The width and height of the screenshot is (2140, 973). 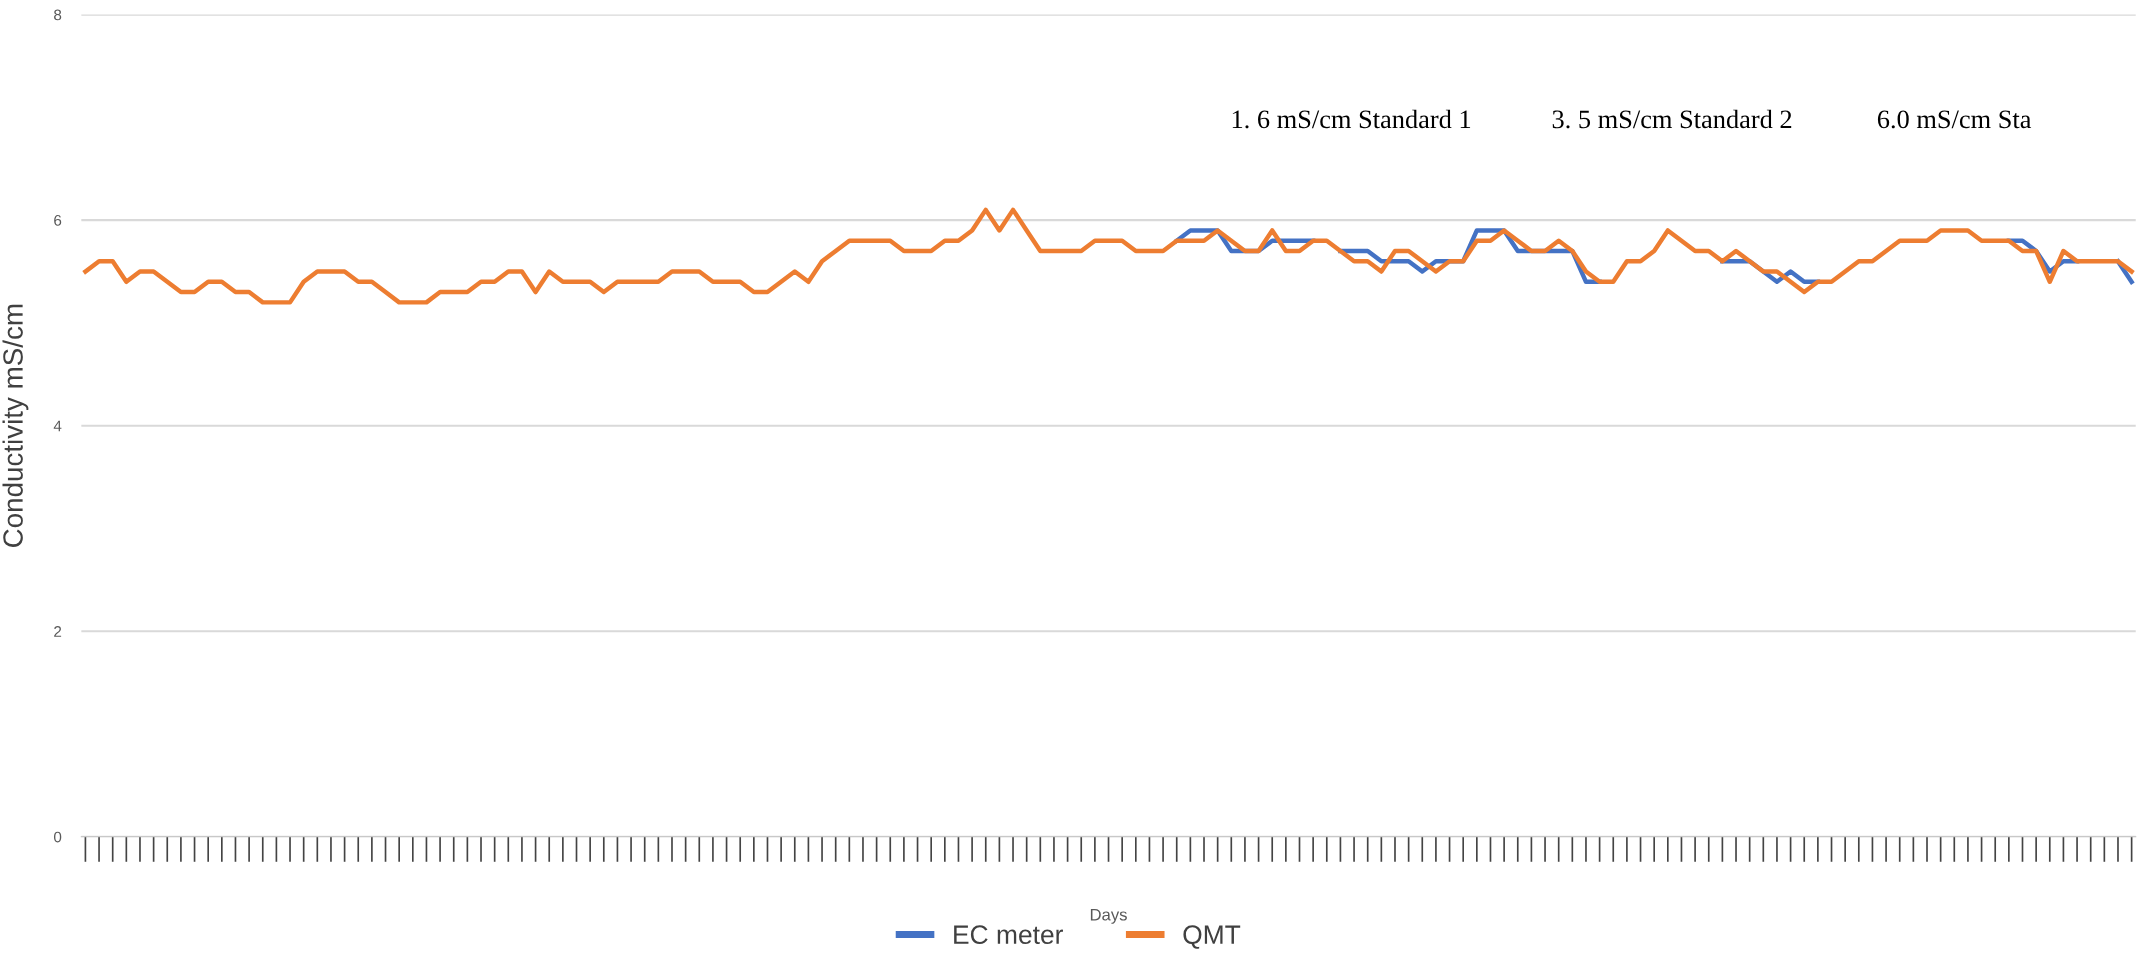 What do you see at coordinates (1108, 916) in the screenshot?
I see `x-axis-title: Days` at bounding box center [1108, 916].